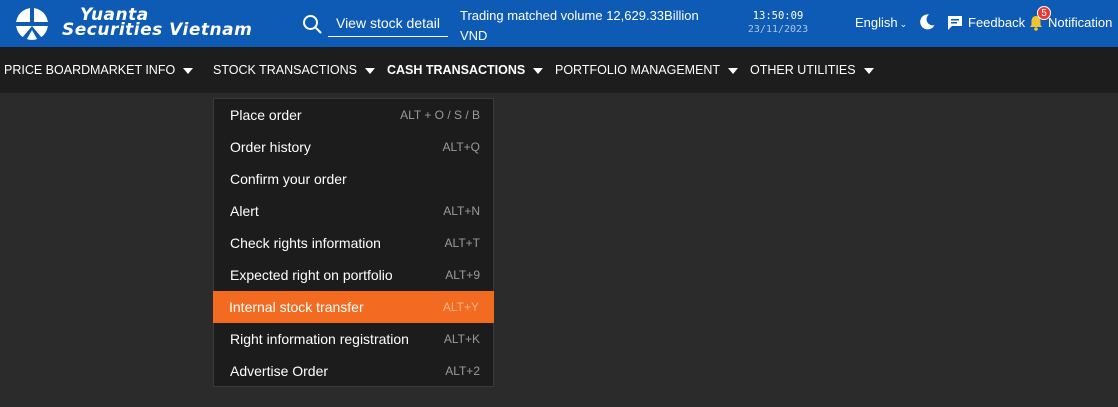 This screenshot has width=1118, height=407. I want to click on menu-item-shortcut: ALT+2, so click(462, 371).